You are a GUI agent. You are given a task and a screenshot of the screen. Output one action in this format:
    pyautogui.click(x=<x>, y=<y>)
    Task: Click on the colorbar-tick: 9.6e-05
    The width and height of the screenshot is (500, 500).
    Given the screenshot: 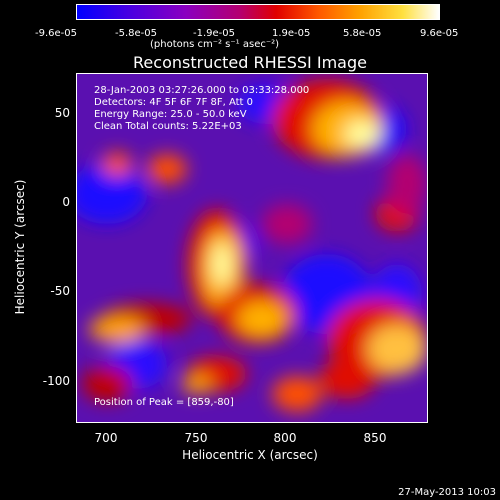 What is the action you would take?
    pyautogui.click(x=439, y=33)
    